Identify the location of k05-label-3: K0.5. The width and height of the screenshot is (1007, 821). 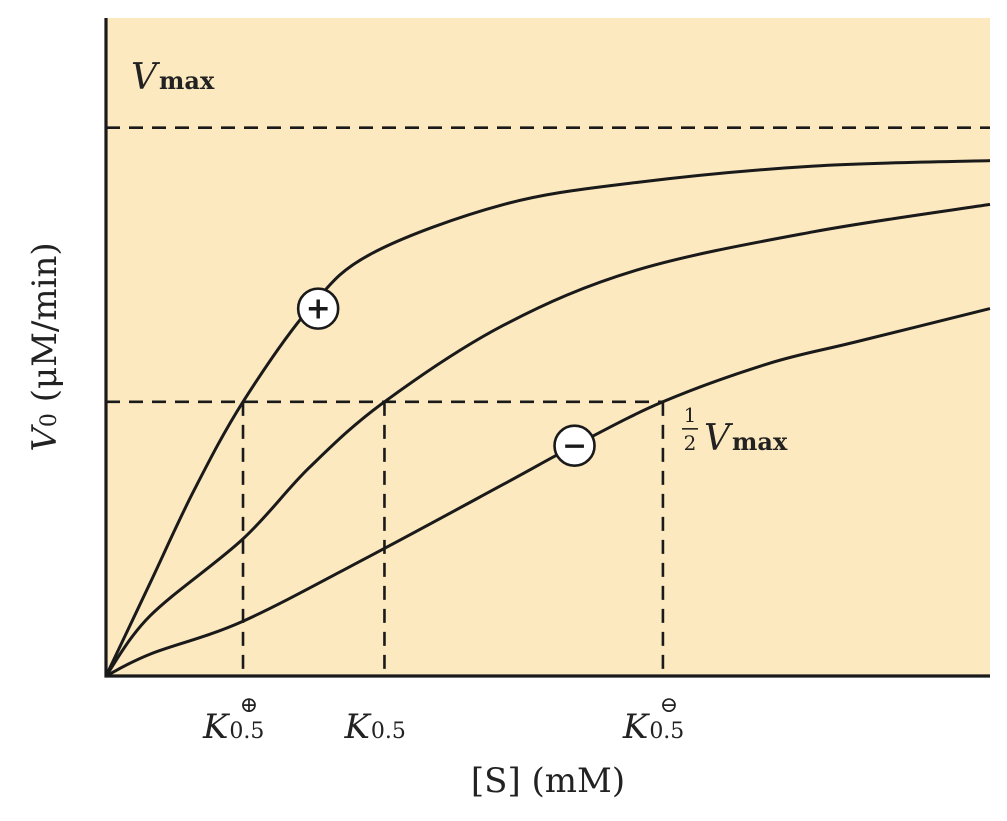
(653, 727).